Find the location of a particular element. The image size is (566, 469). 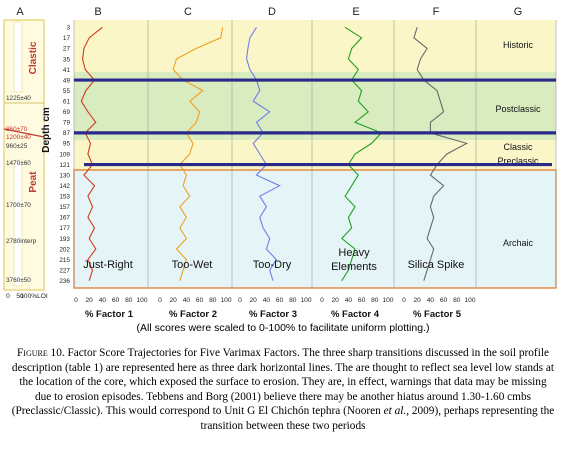

column-header-f: F is located at coordinates (436, 12).